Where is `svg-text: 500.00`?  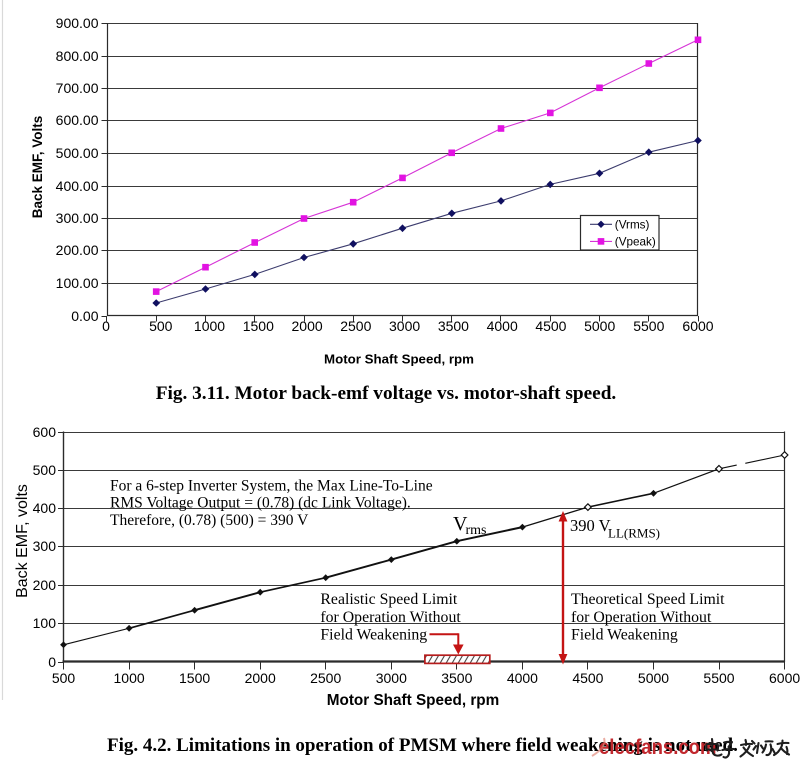
svg-text: 500.00 is located at coordinates (77, 153).